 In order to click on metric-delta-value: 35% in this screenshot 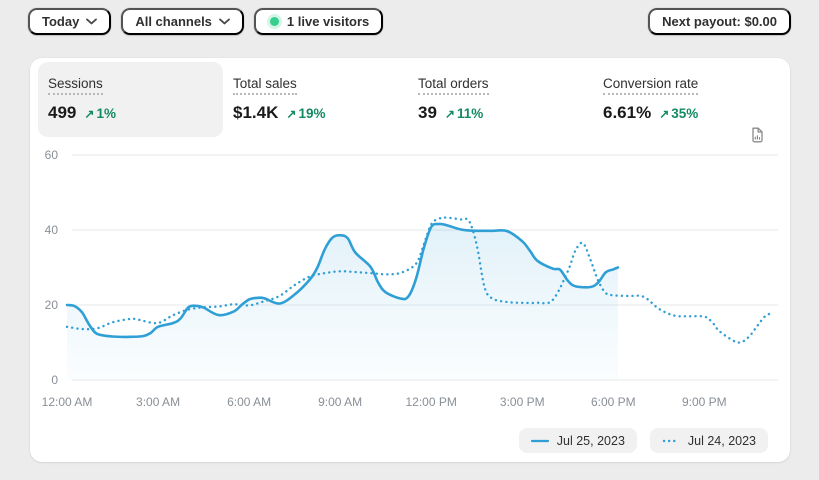, I will do `click(685, 113)`.